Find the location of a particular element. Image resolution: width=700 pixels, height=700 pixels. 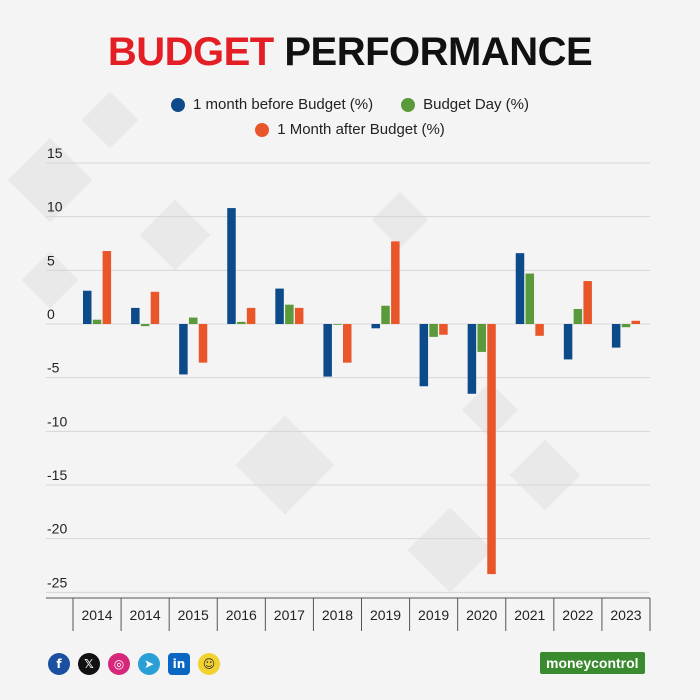

legend-row-1: 1 month before Budget (%) Budget Day (%) is located at coordinates (350, 104).